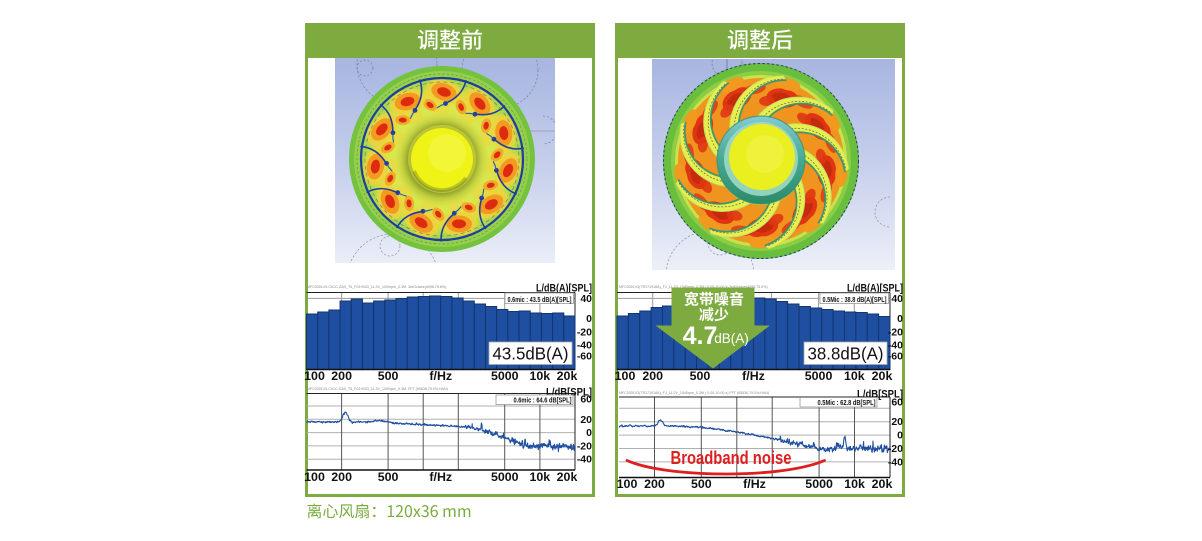 The width and height of the screenshot is (1202, 541). Describe the element at coordinates (855, 300) in the screenshot. I see `svg-text: 0.5Mic : 38.8 dB(A)[SPL]` at that location.